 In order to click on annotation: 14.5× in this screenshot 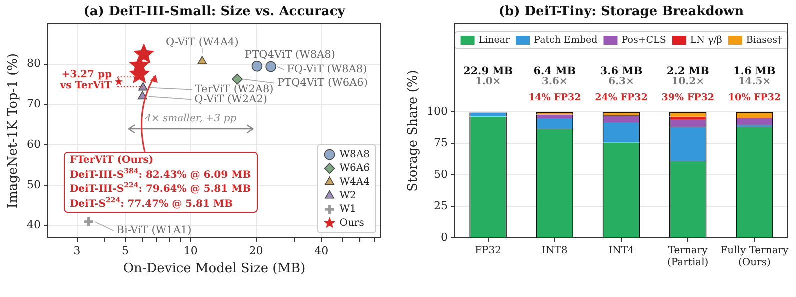, I will do `click(755, 82)`.